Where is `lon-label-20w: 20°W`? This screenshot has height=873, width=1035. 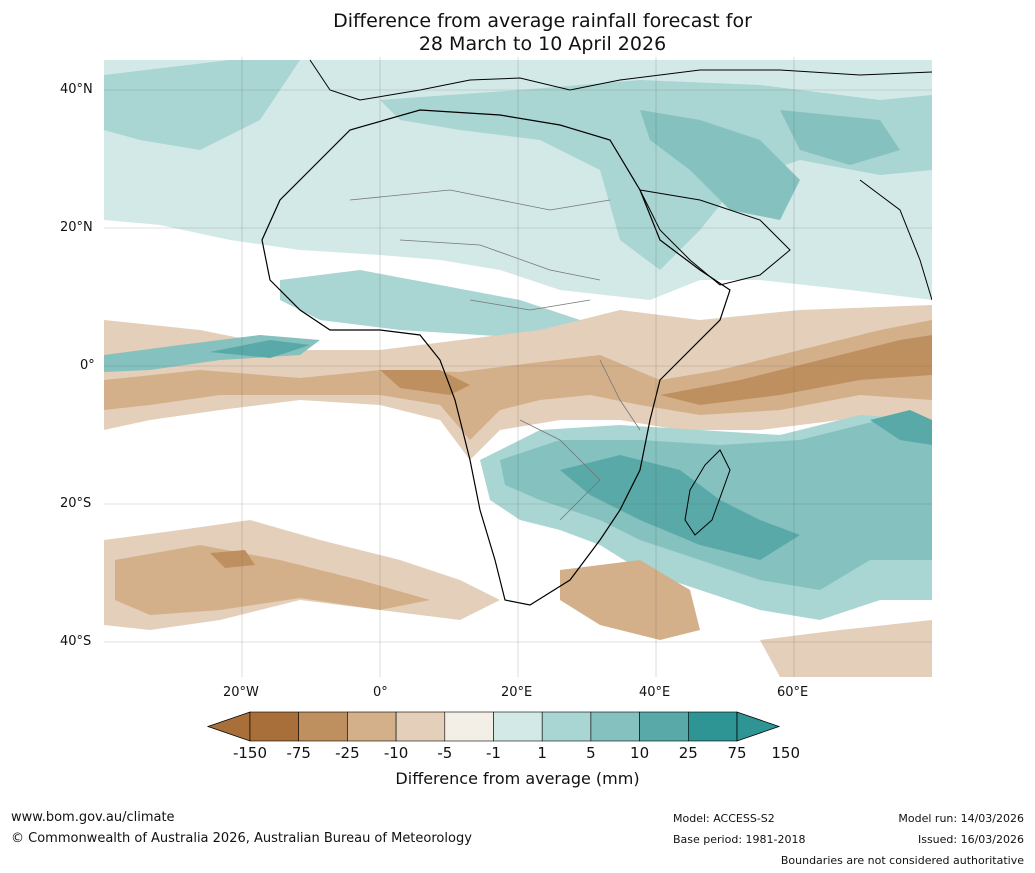
lon-label-20w: 20°W is located at coordinates (241, 692).